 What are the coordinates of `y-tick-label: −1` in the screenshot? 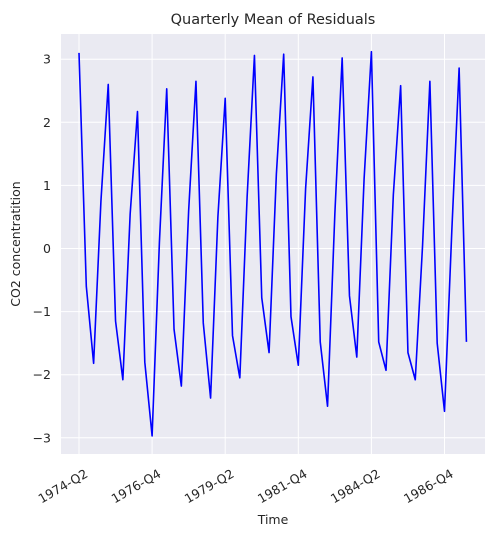 It's located at (42, 311).